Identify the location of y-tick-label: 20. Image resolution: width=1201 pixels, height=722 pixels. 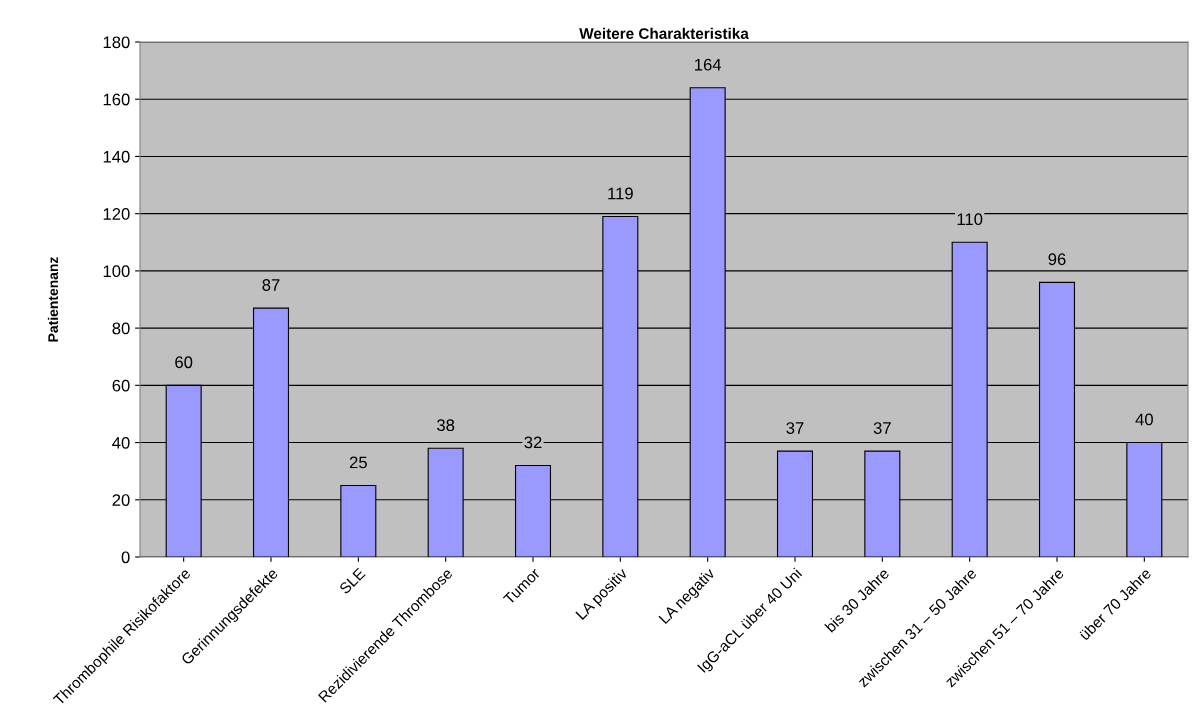
(121, 500).